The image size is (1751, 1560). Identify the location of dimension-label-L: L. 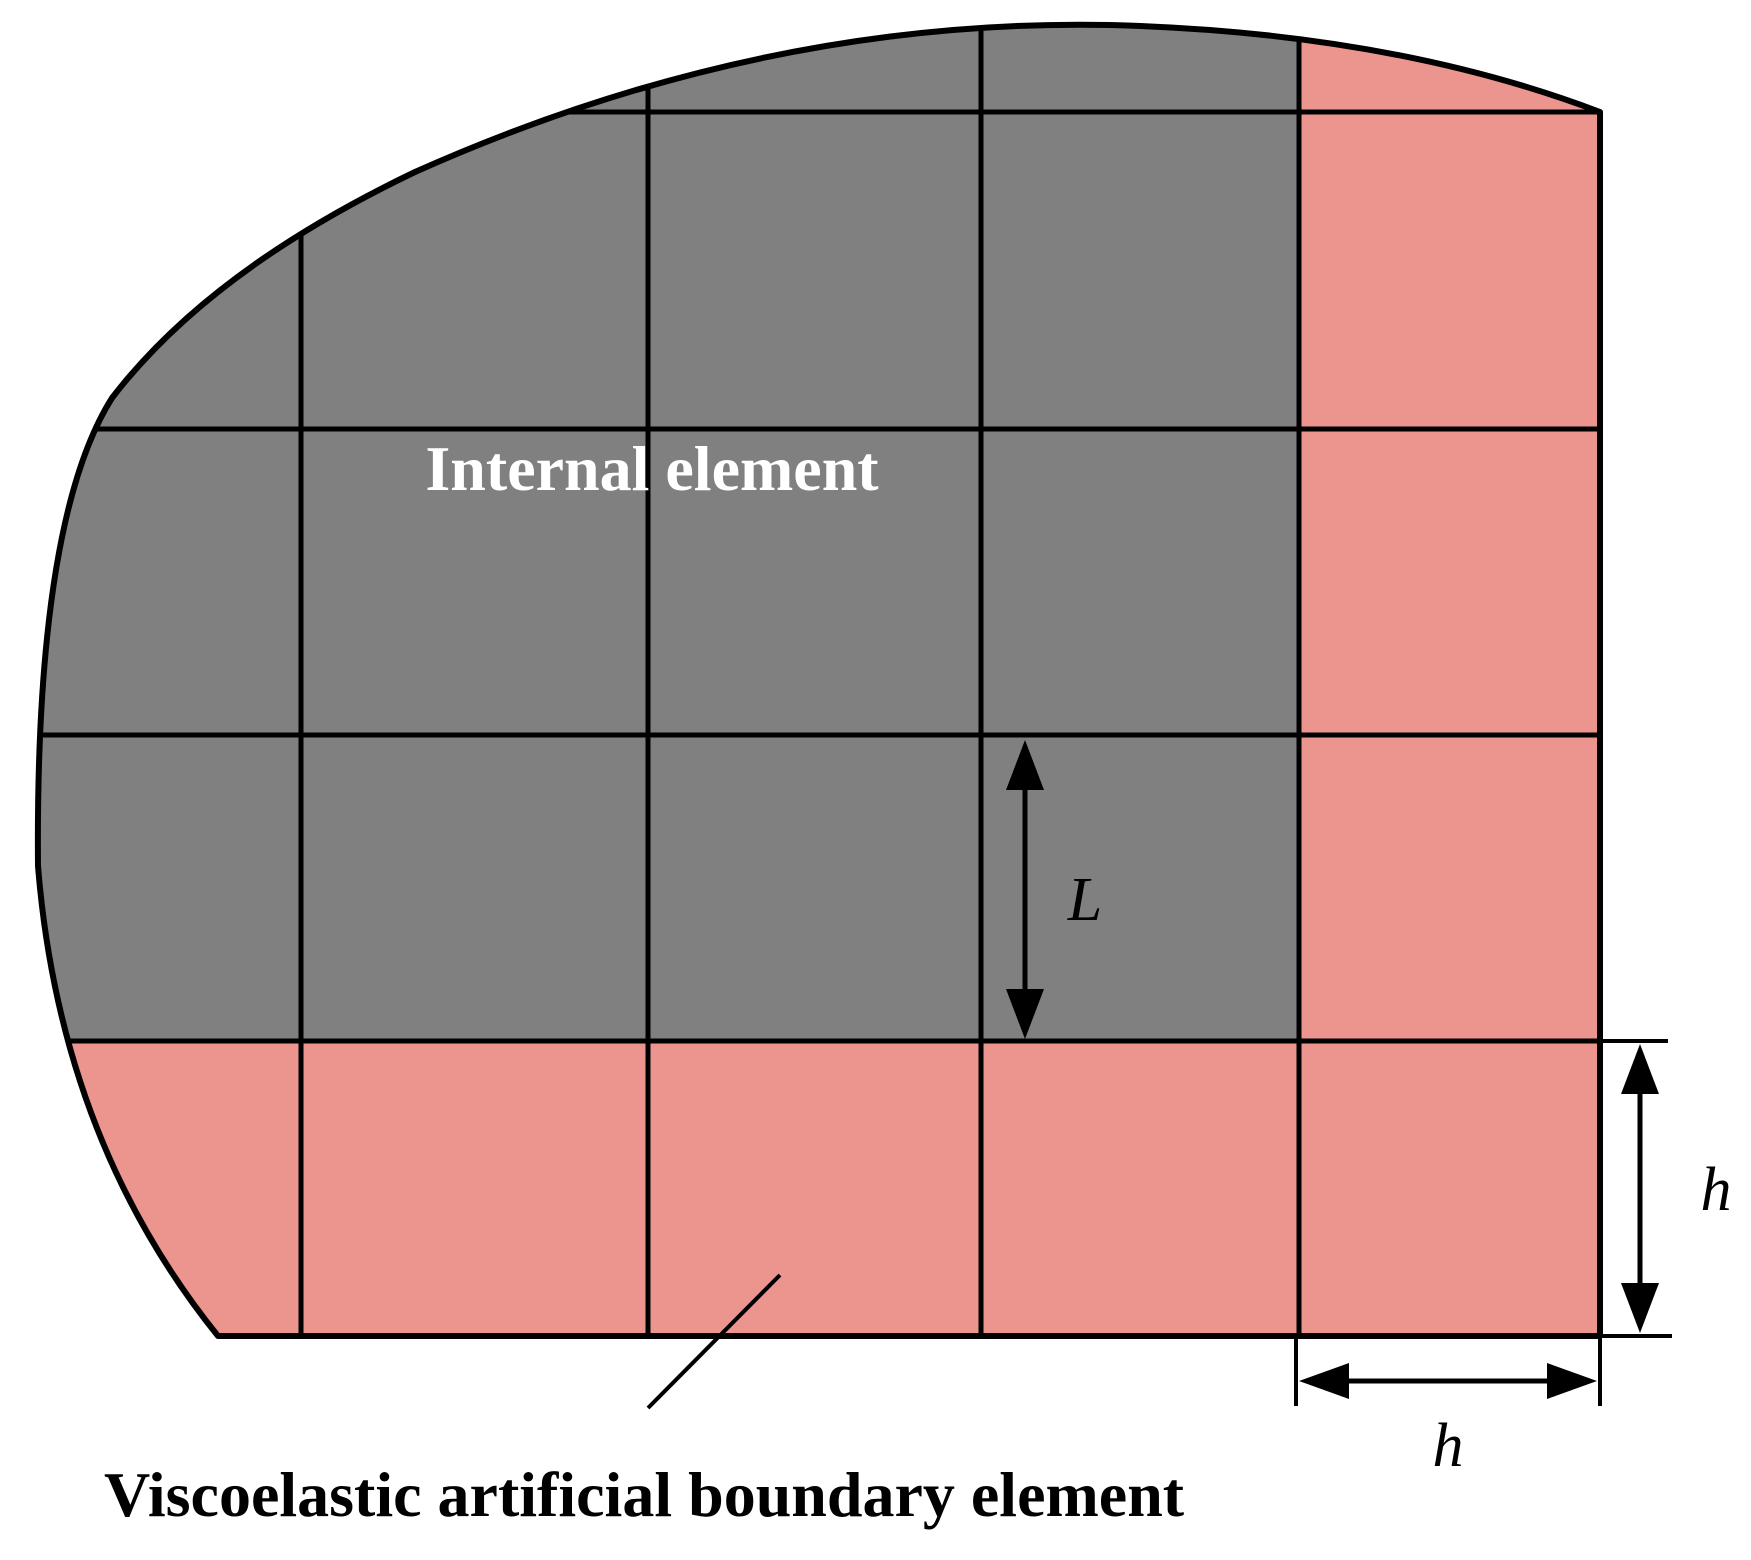
(1084, 900).